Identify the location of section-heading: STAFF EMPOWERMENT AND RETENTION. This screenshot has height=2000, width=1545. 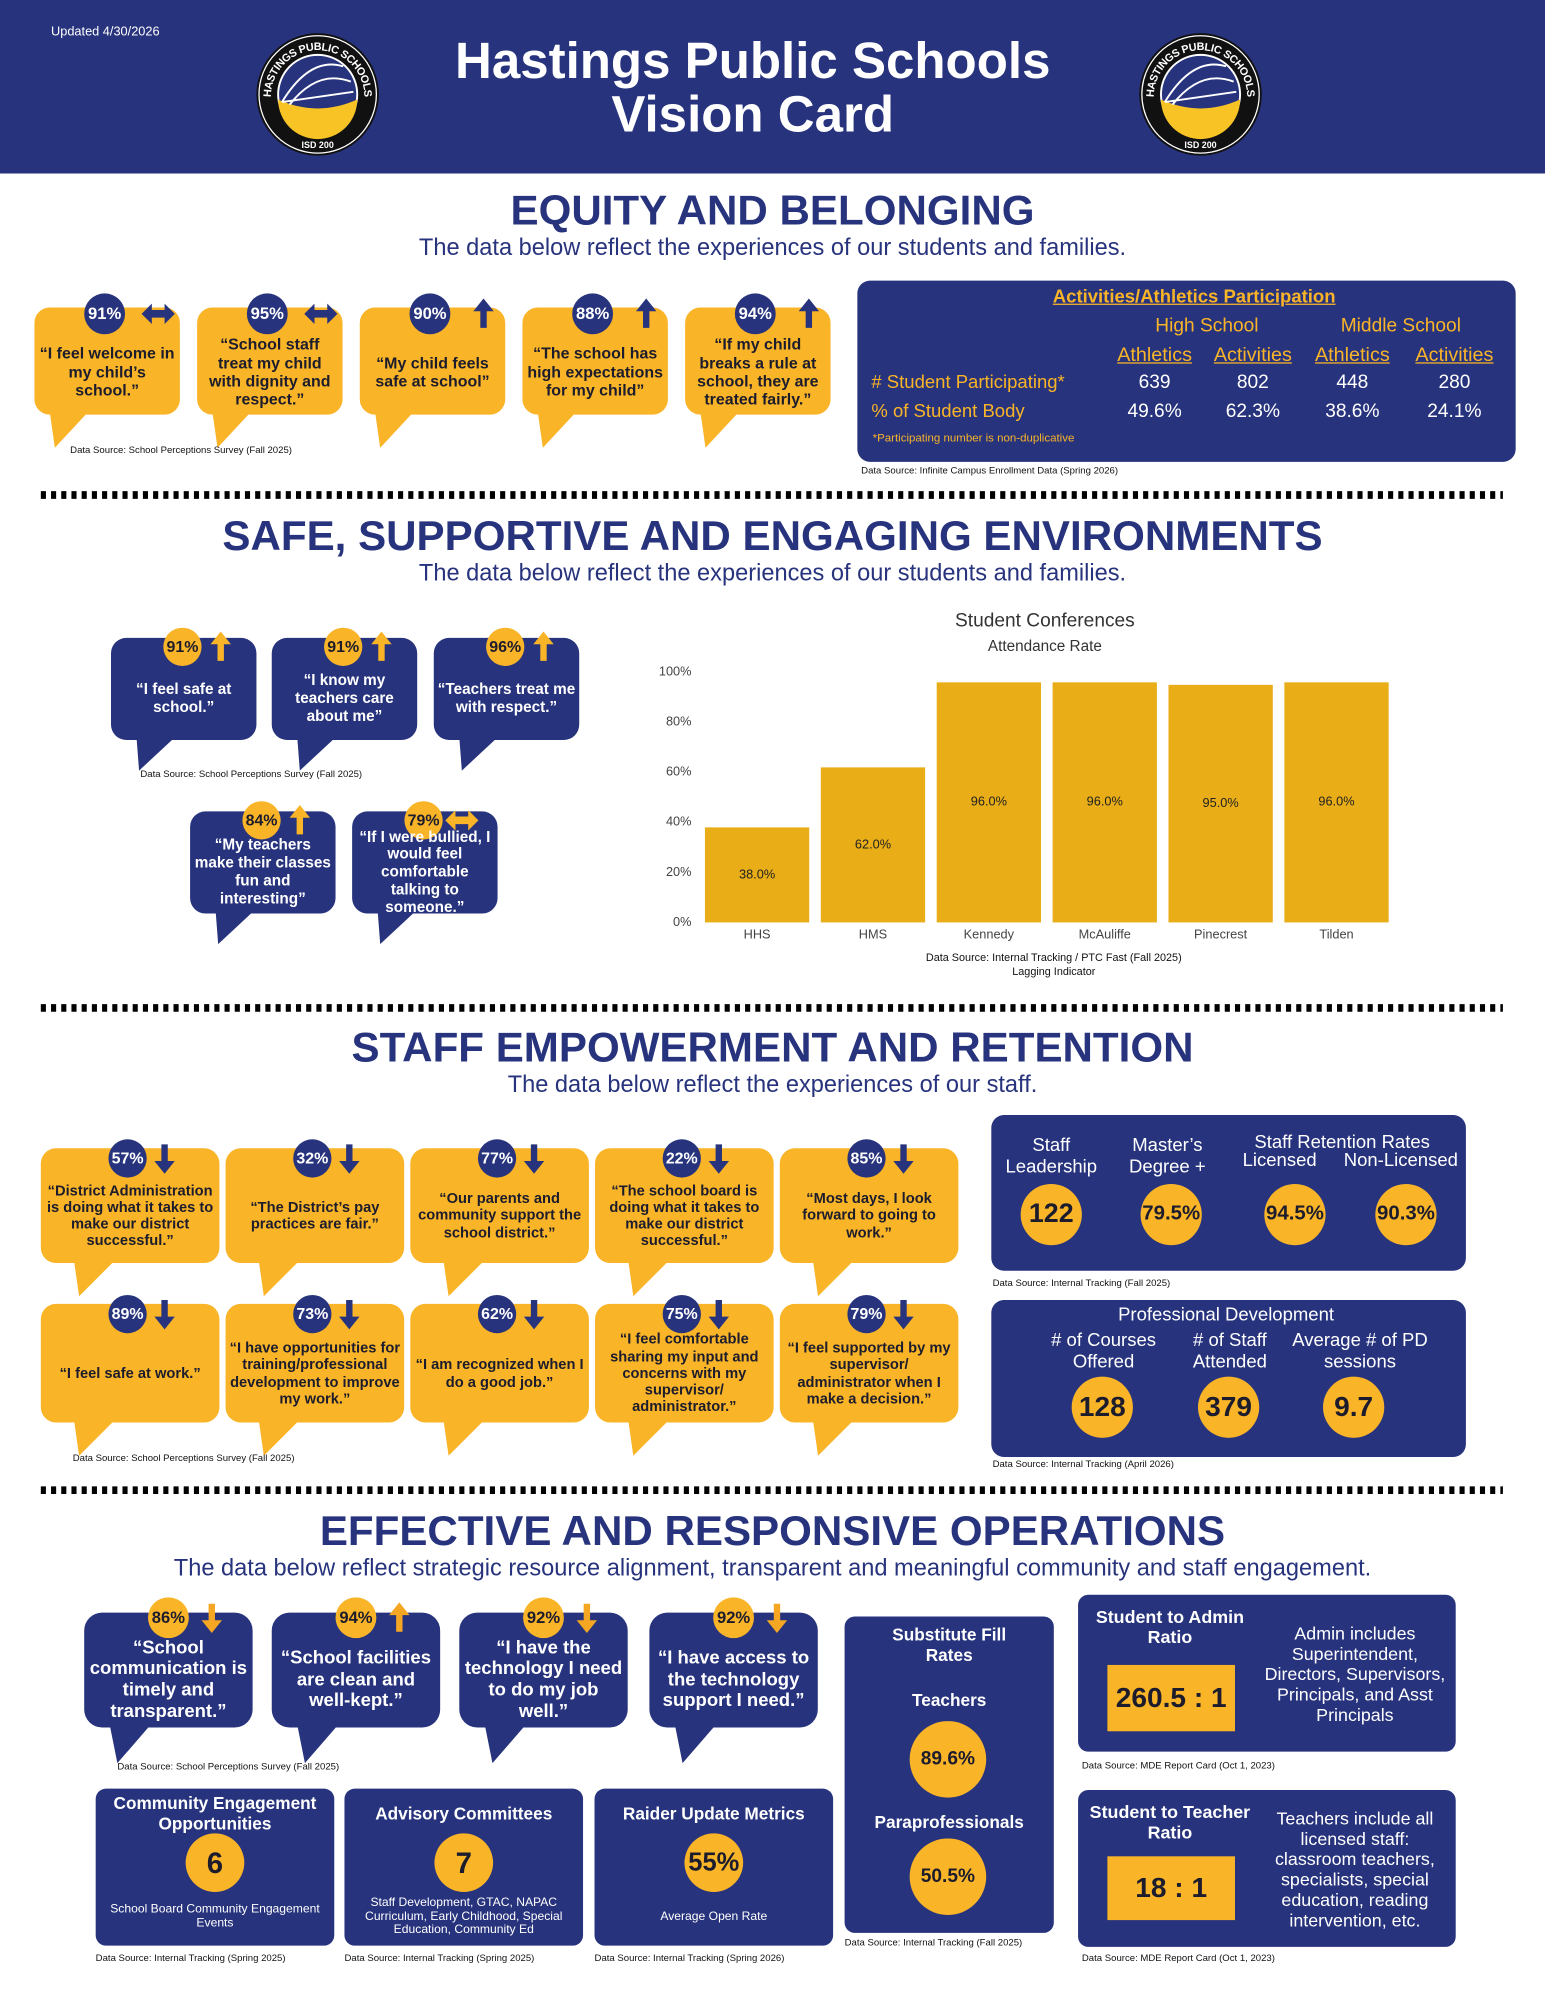
(772, 1047).